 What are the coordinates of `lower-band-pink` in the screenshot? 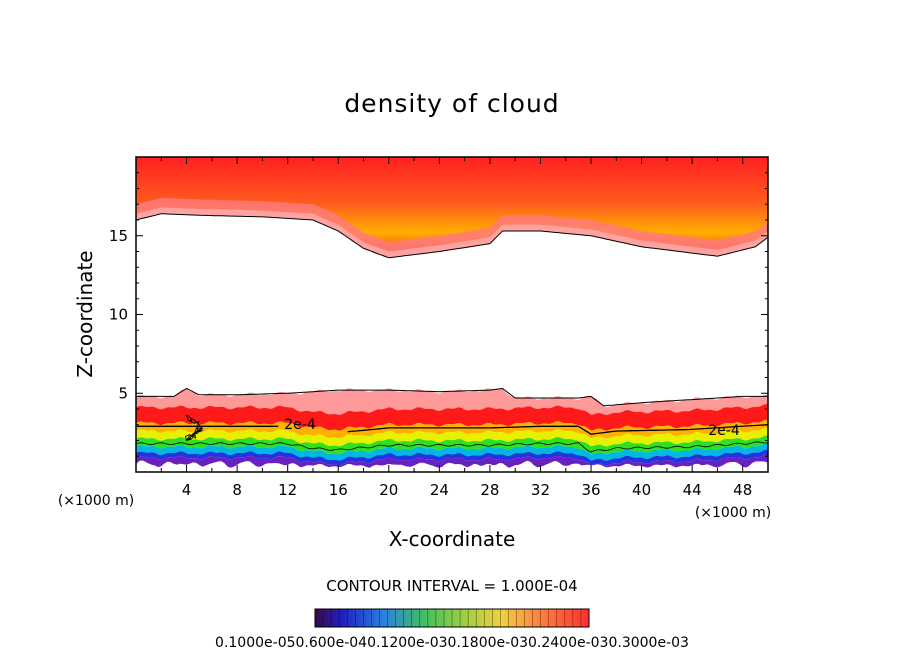 It's located at (452, 401).